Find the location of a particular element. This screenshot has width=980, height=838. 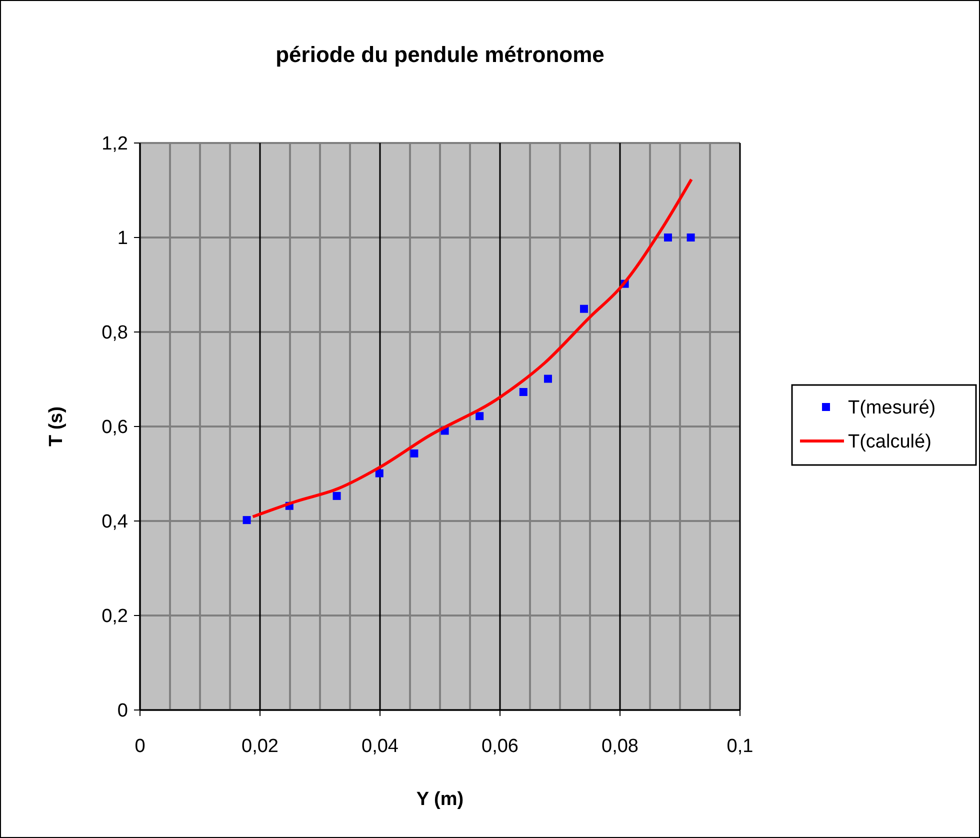

chart-title: période du pendule métronome is located at coordinates (440, 54).